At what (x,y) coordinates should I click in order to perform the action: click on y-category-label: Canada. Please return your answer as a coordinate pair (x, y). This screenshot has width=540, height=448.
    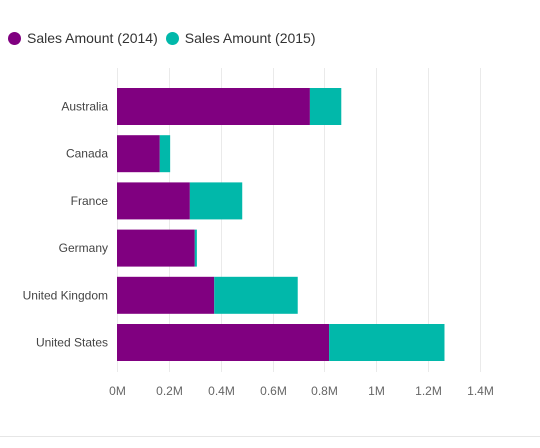
    Looking at the image, I should click on (87, 154).